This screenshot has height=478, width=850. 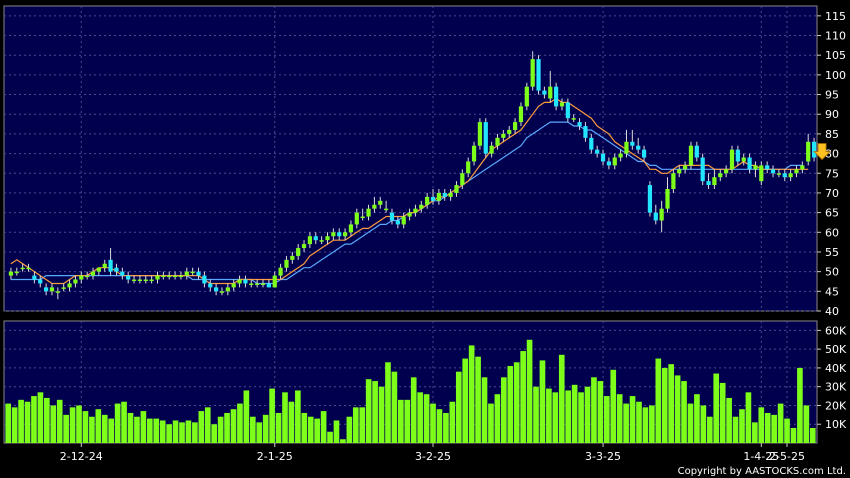 I want to click on price-tick-label: 40, so click(x=832, y=311).